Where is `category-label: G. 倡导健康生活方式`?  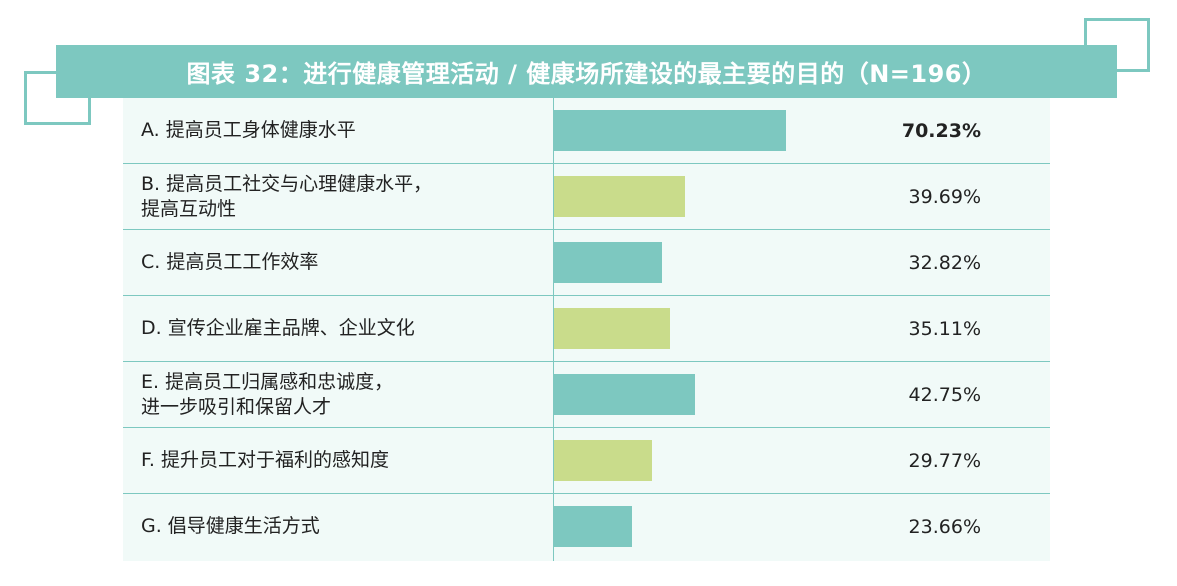
category-label: G. 倡导健康生活方式 is located at coordinates (230, 526).